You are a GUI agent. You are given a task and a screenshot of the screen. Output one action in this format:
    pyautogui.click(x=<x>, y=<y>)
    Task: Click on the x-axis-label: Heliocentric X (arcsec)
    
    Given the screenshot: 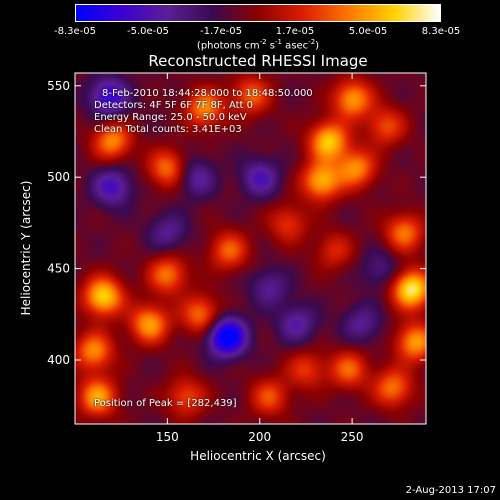 What is the action you would take?
    pyautogui.click(x=258, y=456)
    